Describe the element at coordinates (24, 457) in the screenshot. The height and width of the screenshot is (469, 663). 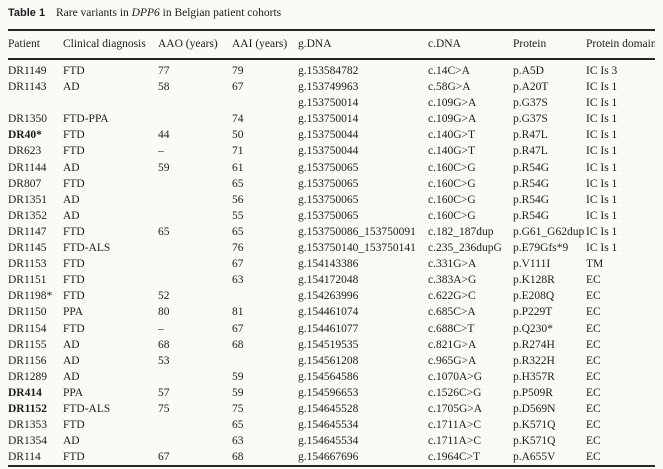
I see `cell-patient: DR114` at that location.